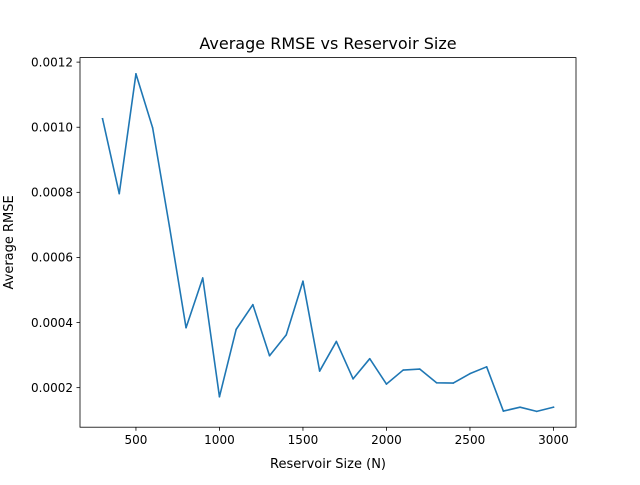 Image resolution: width=640 pixels, height=485 pixels. What do you see at coordinates (553, 440) in the screenshot?
I see `x-tick-label: 3000` at bounding box center [553, 440].